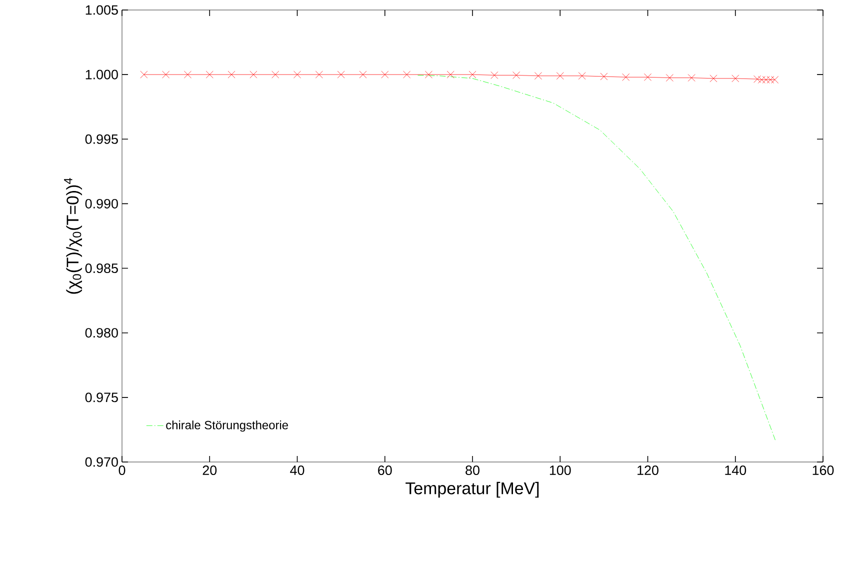 The width and height of the screenshot is (843, 563). I want to click on x-tick-label: 20, so click(209, 471).